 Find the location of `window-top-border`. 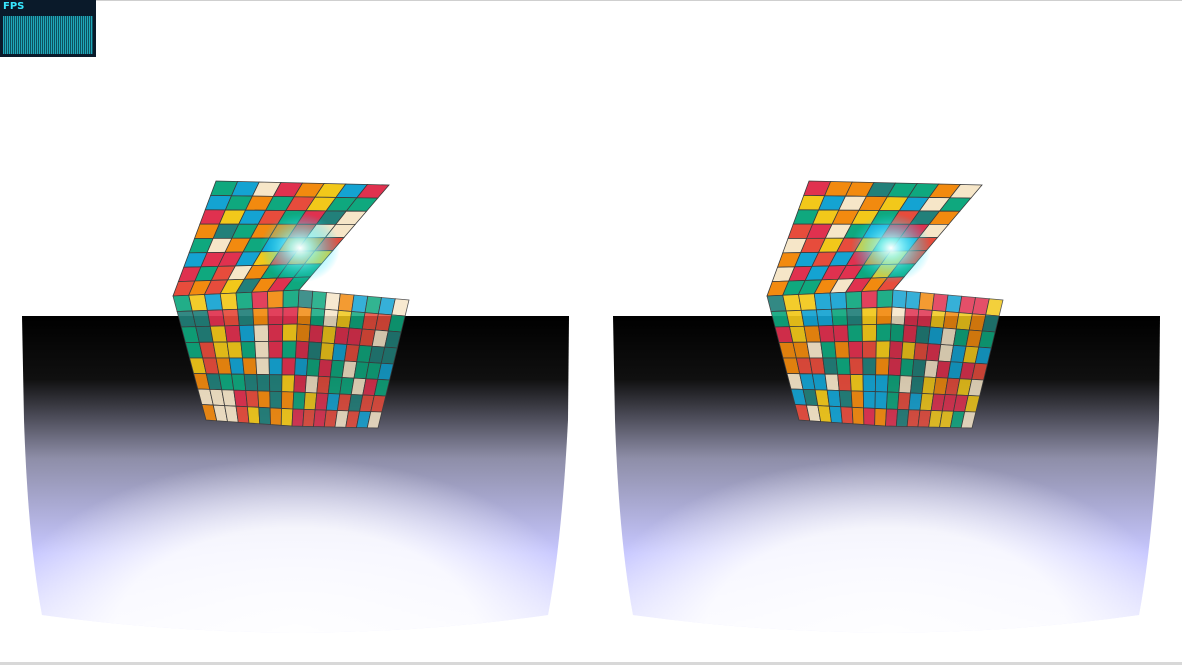

window-top-border is located at coordinates (591, 0).